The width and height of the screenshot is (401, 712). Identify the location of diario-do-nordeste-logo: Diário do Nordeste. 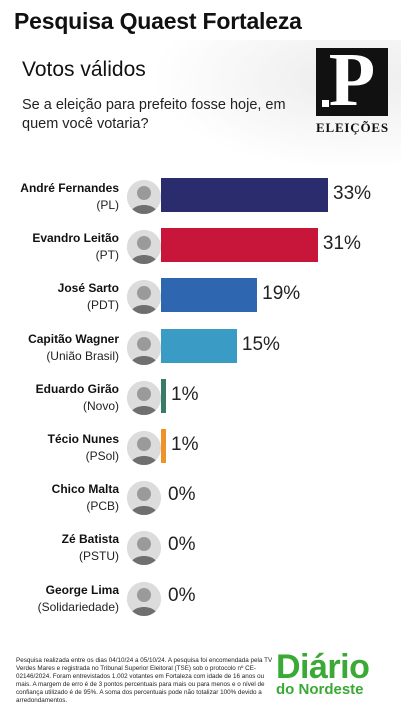
(336, 674).